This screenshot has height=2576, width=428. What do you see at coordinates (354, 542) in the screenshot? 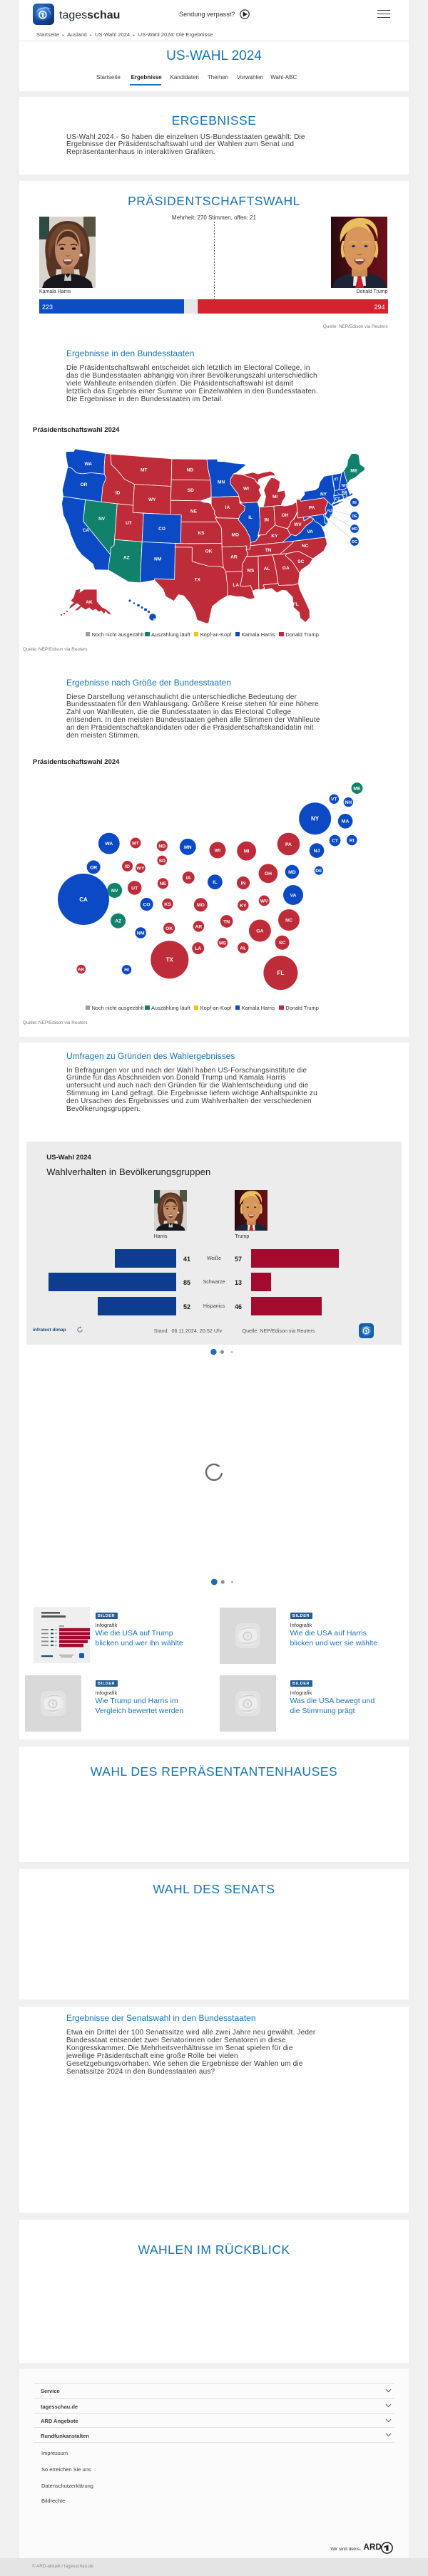
I see `svg-text: DC` at bounding box center [354, 542].